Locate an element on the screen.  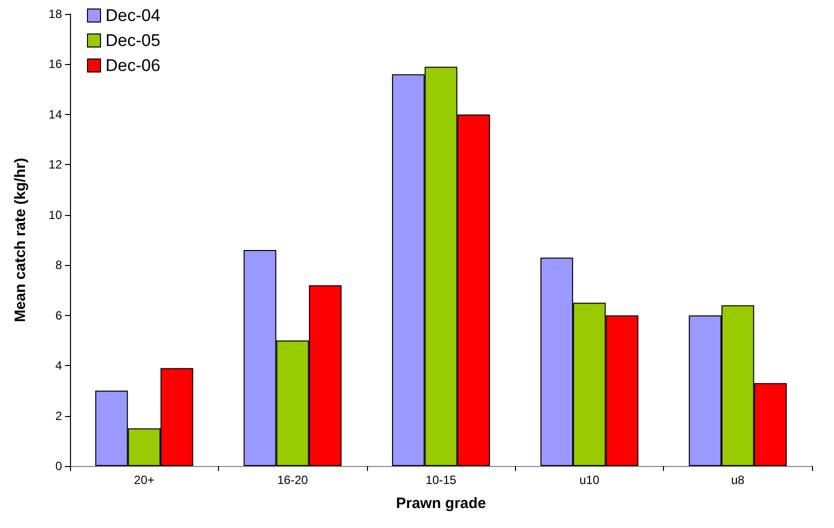
x-tick-label: u8 is located at coordinates (738, 480).